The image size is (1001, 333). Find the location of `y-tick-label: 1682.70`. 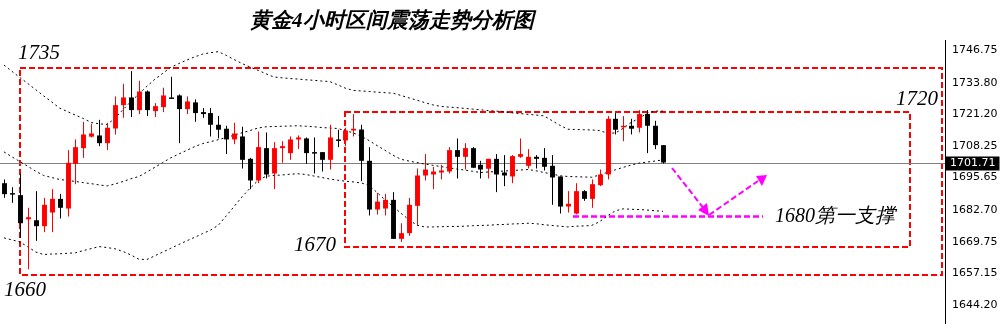

y-tick-label: 1682.70 is located at coordinates (975, 209).